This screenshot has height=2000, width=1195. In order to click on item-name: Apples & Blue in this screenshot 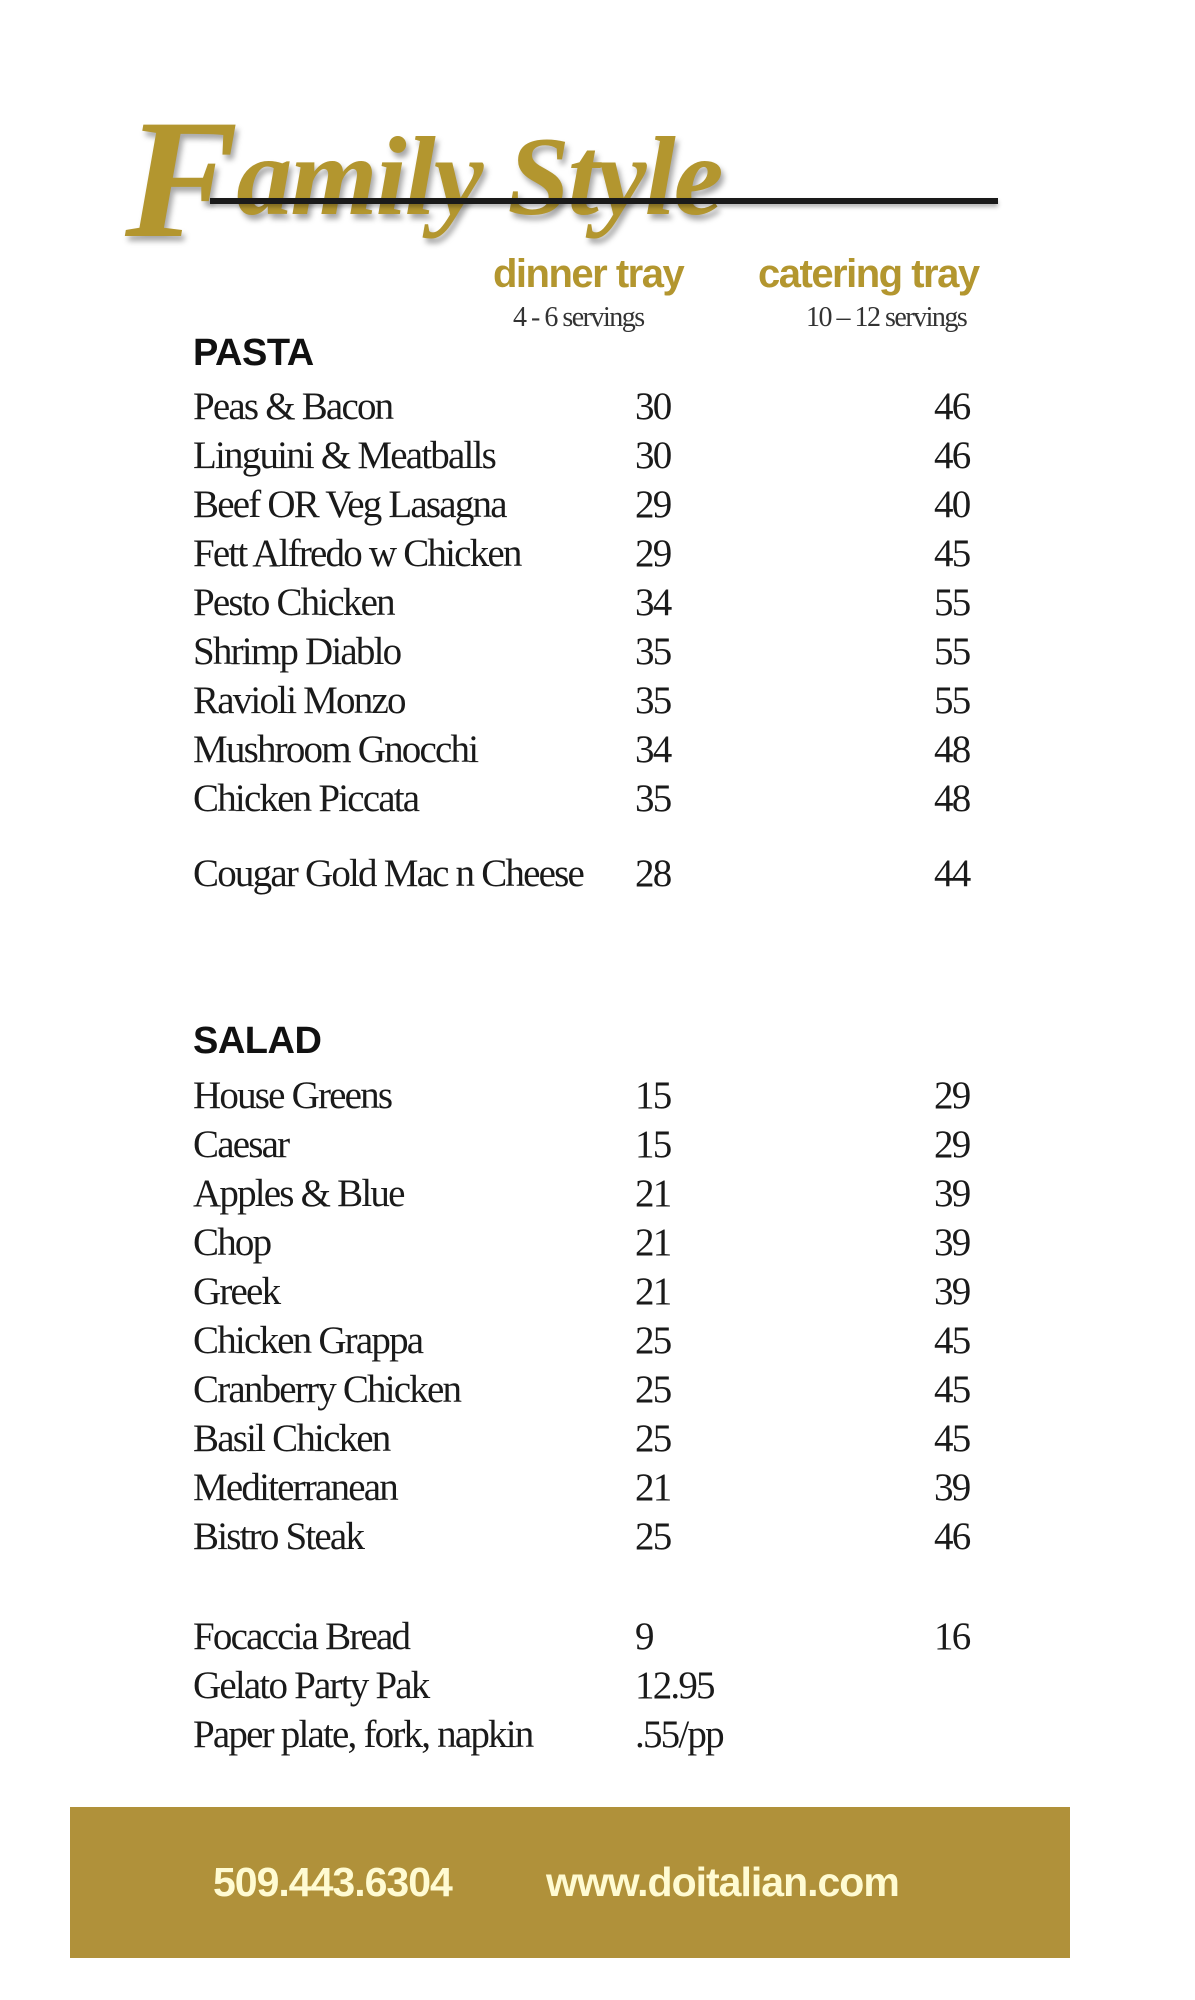, I will do `click(299, 1193)`.